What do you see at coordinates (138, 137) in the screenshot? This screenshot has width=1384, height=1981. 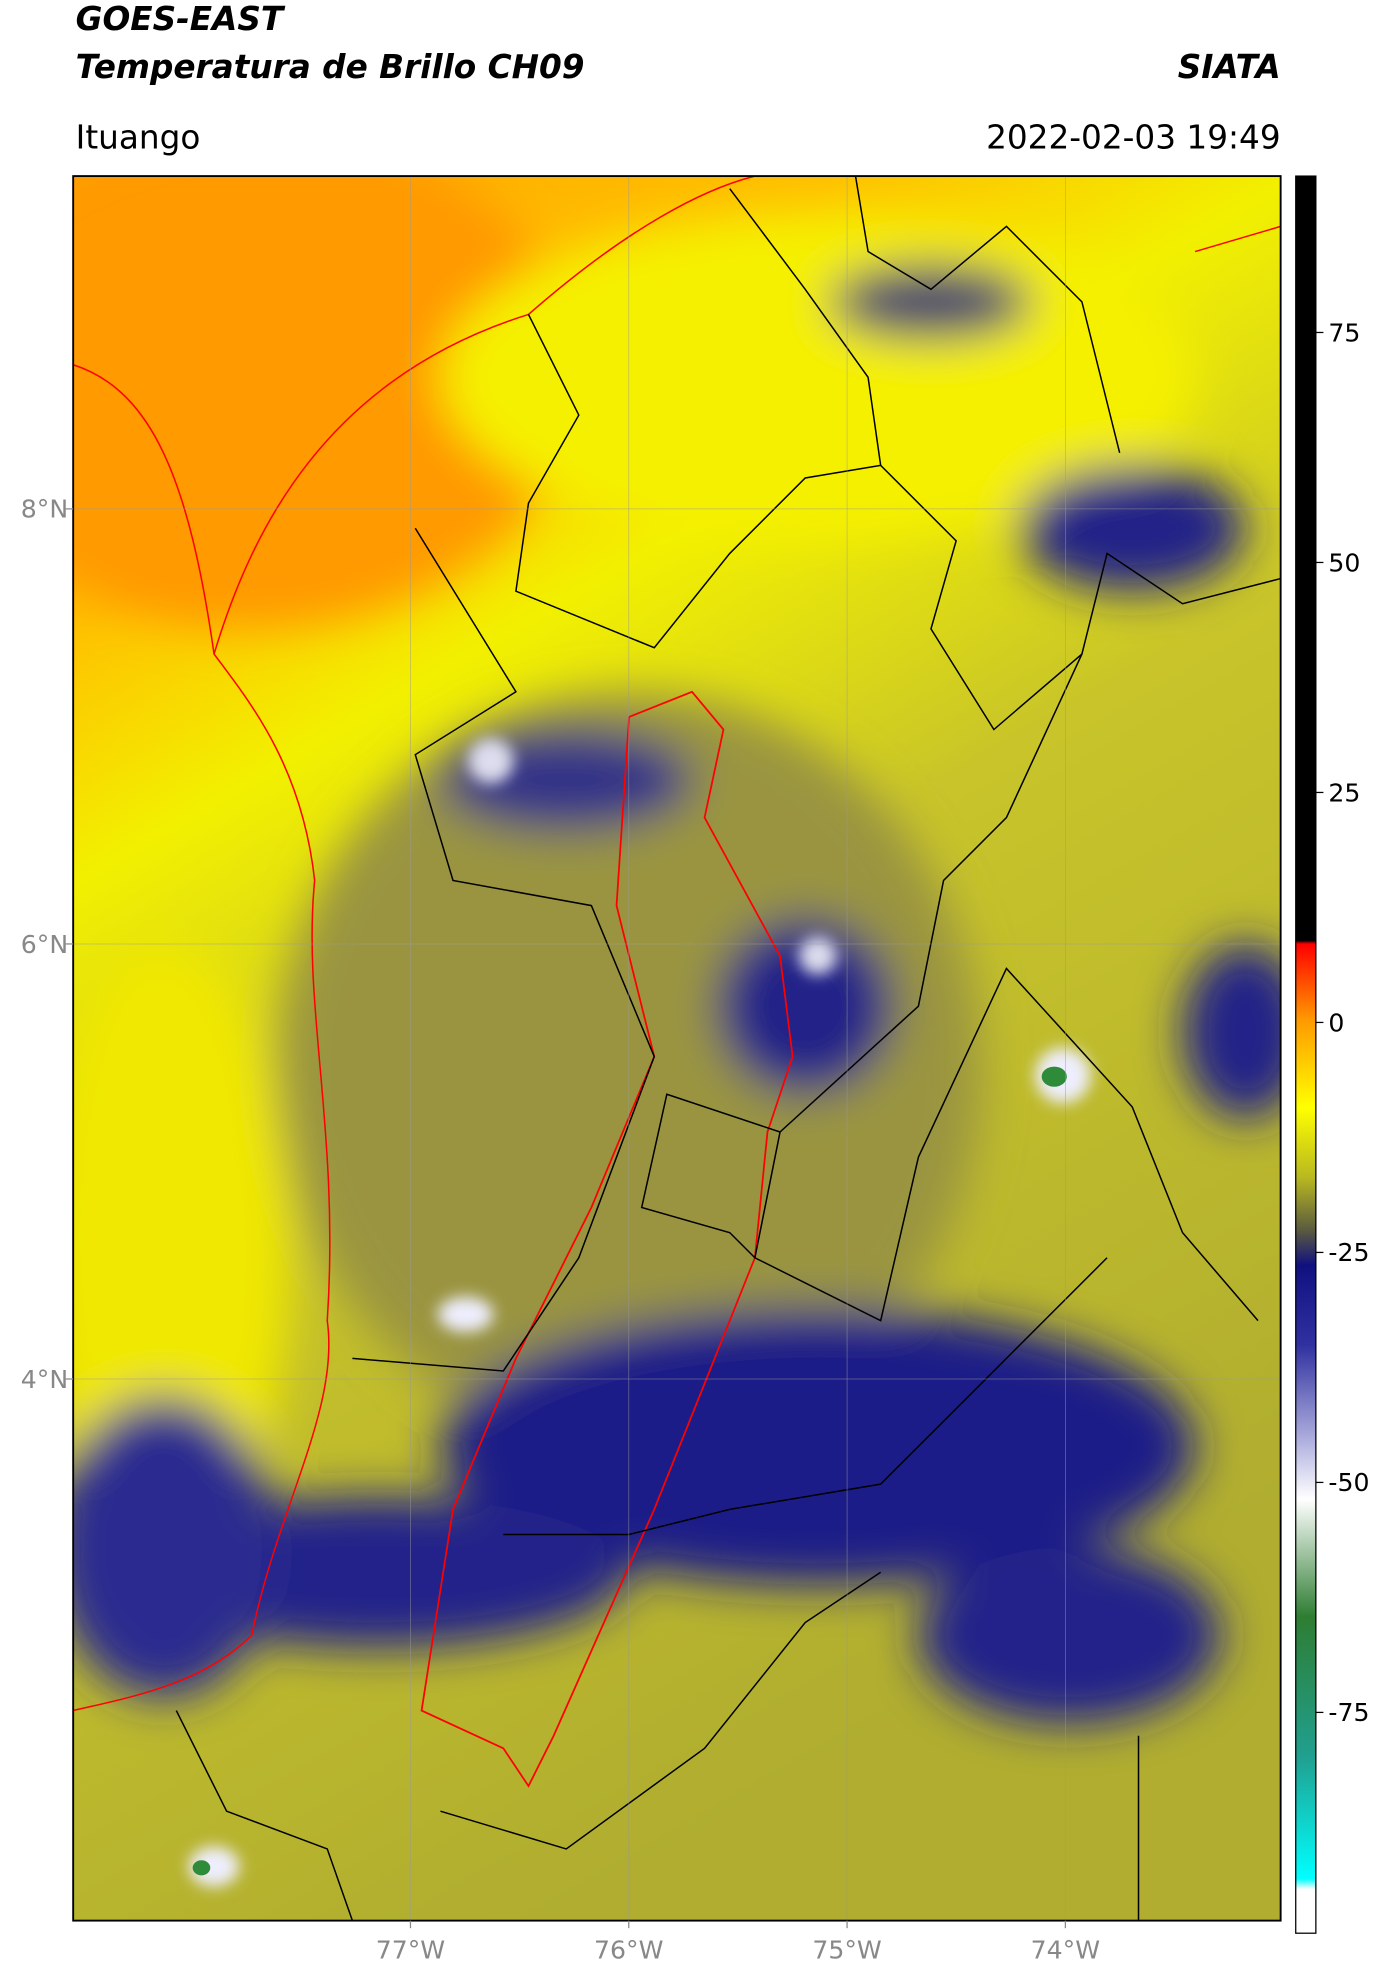 I see `location: Ituango` at bounding box center [138, 137].